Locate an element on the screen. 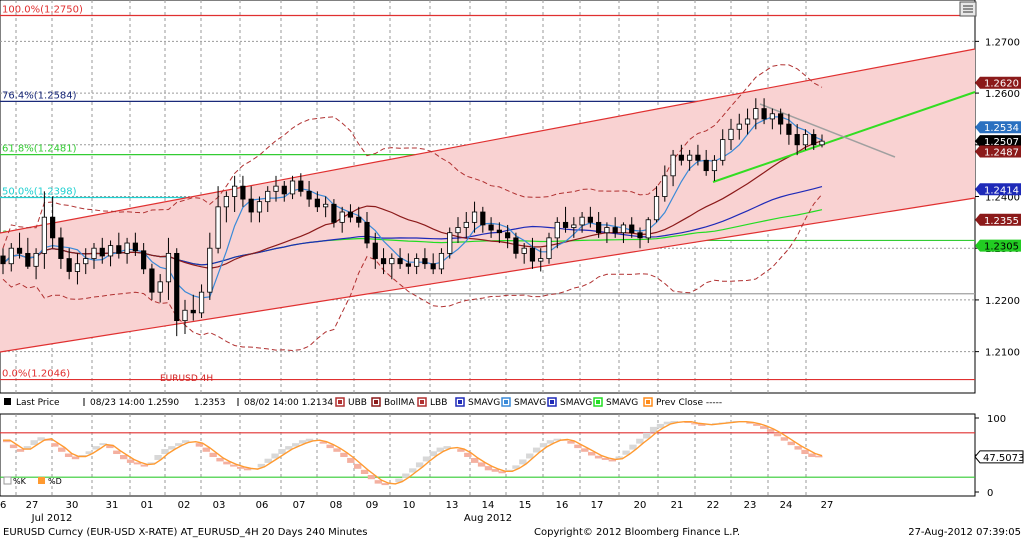 The height and width of the screenshot is (539, 1024). stoch-d-line is located at coordinates (413, 453).